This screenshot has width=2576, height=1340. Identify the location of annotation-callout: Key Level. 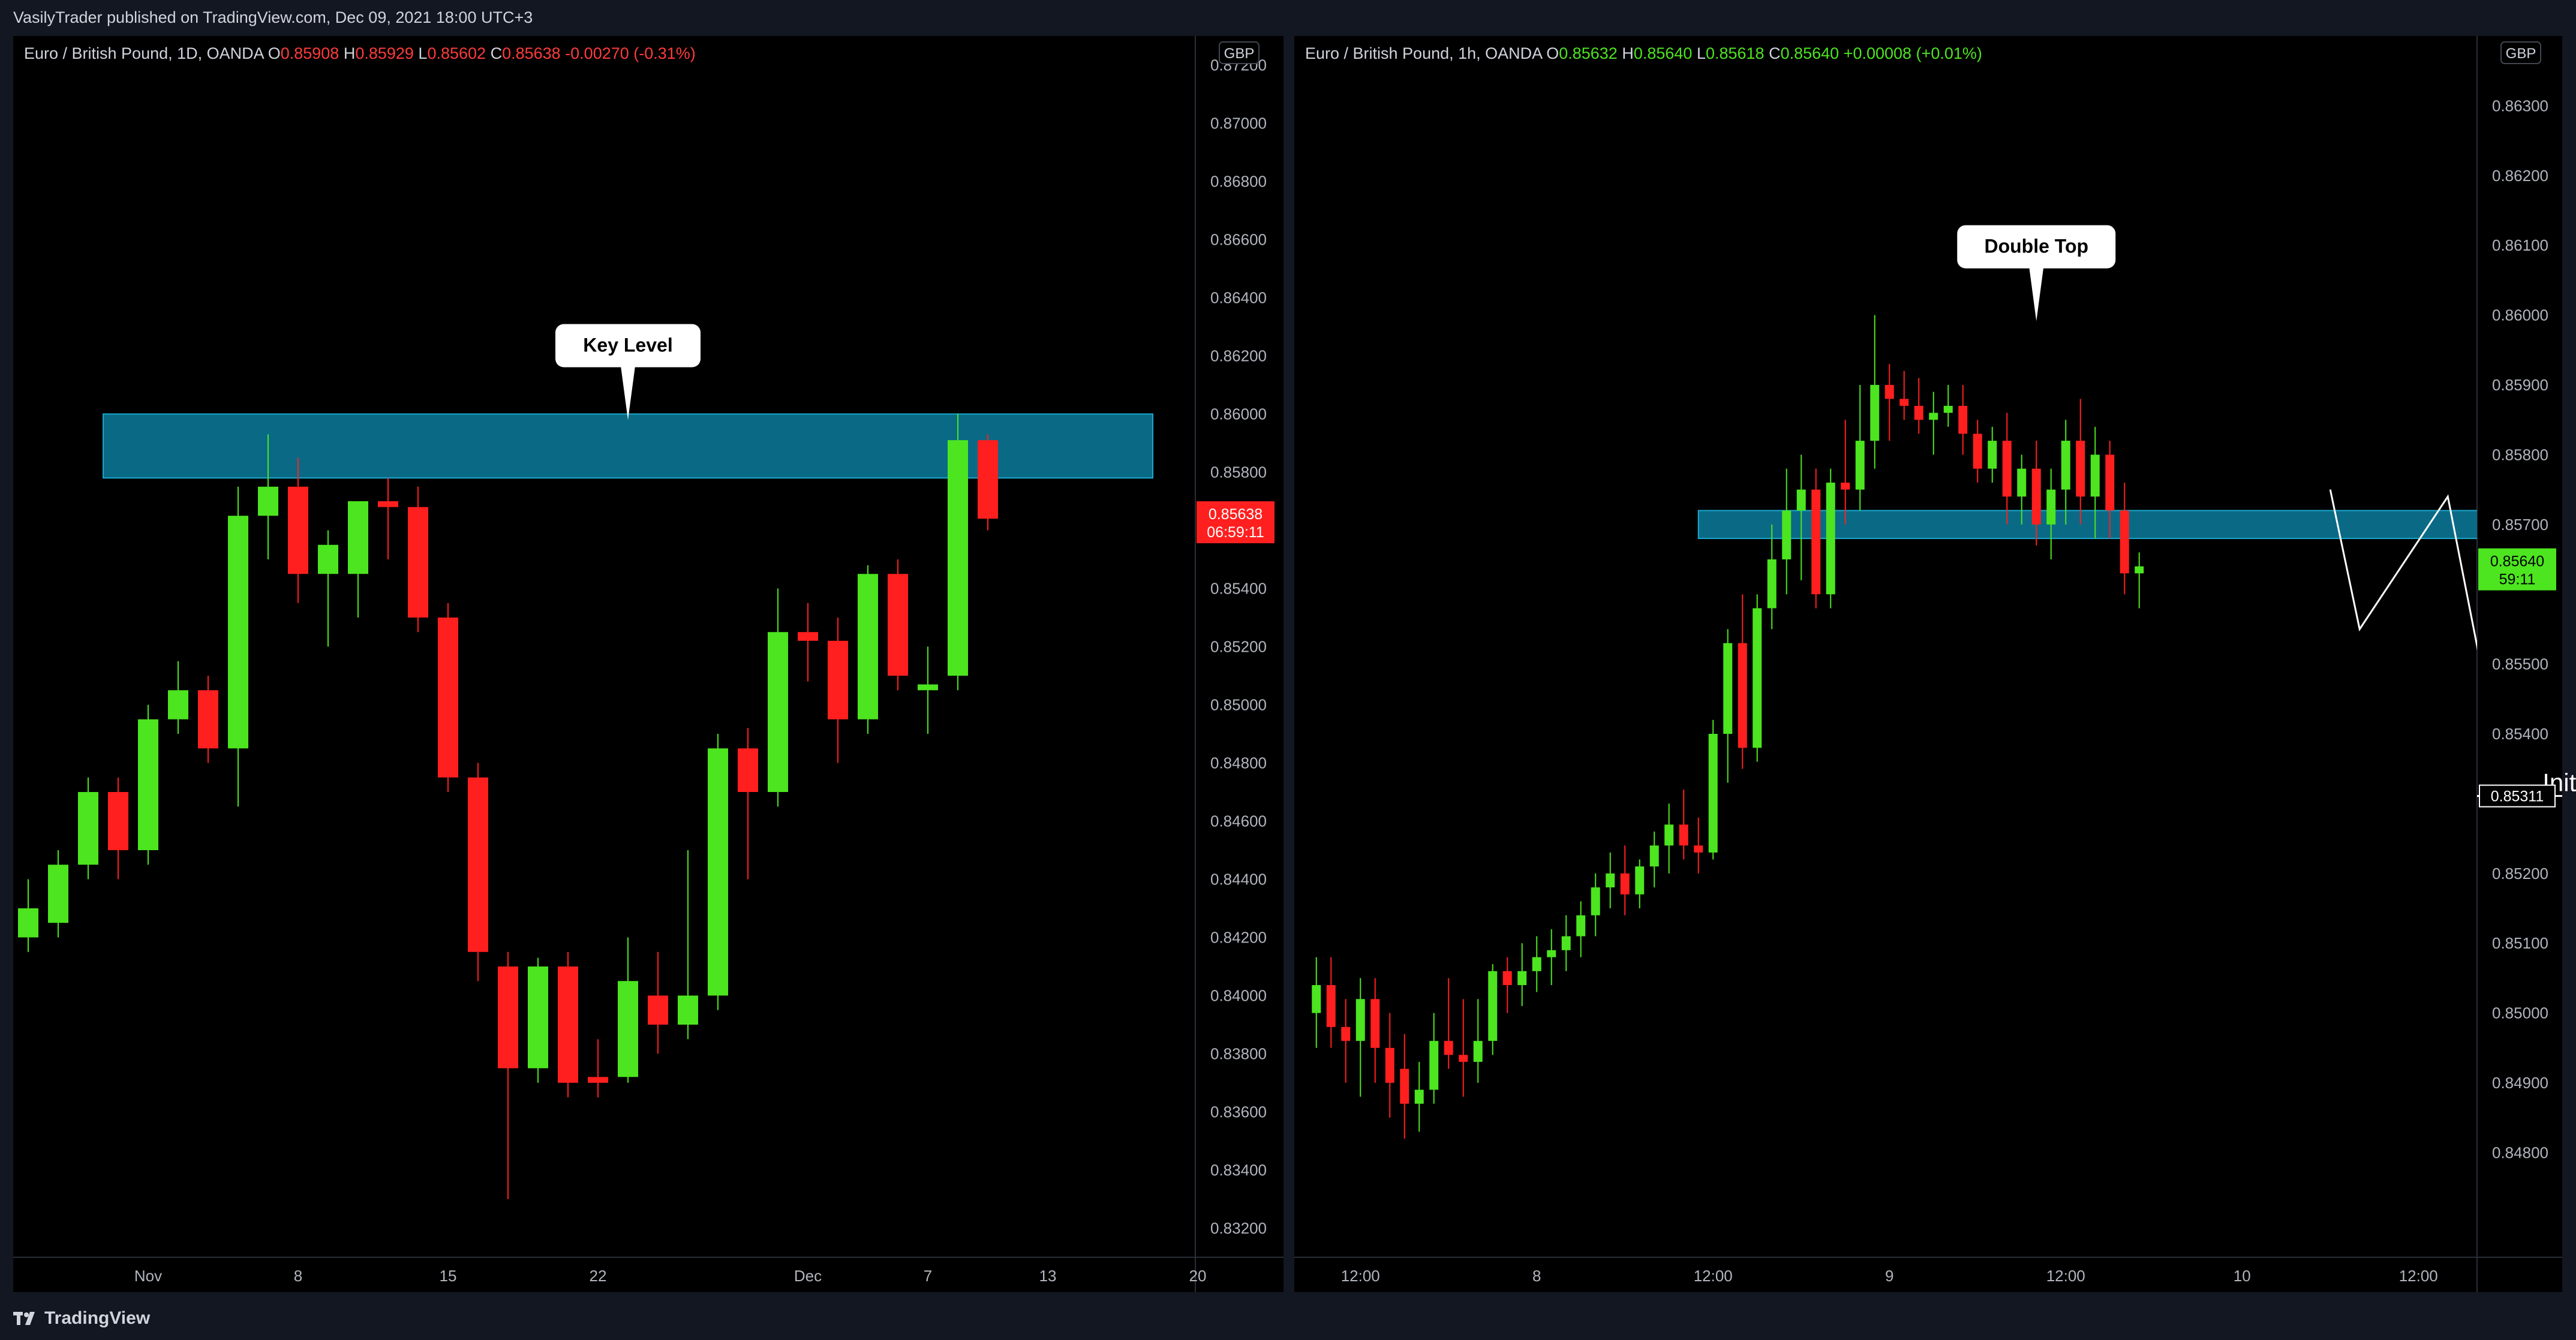
(628, 372).